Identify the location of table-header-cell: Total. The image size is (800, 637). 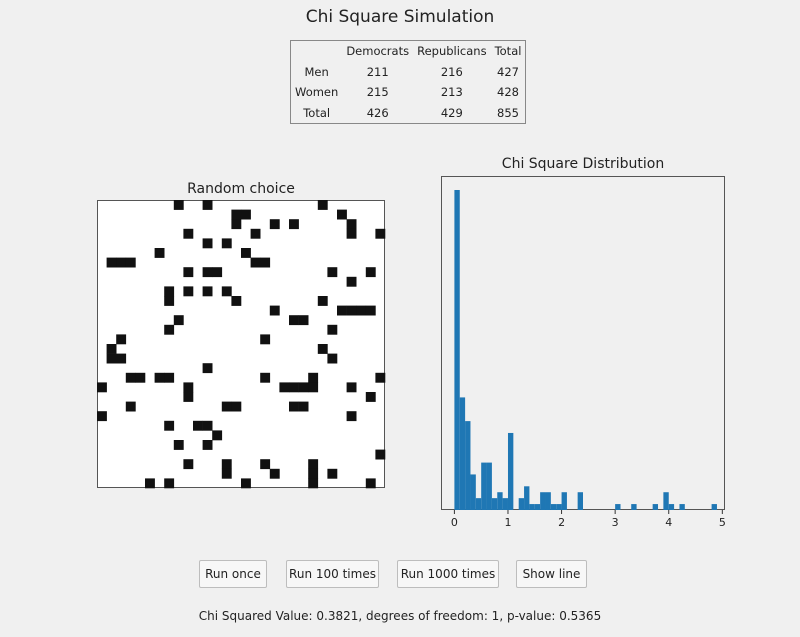
(508, 51).